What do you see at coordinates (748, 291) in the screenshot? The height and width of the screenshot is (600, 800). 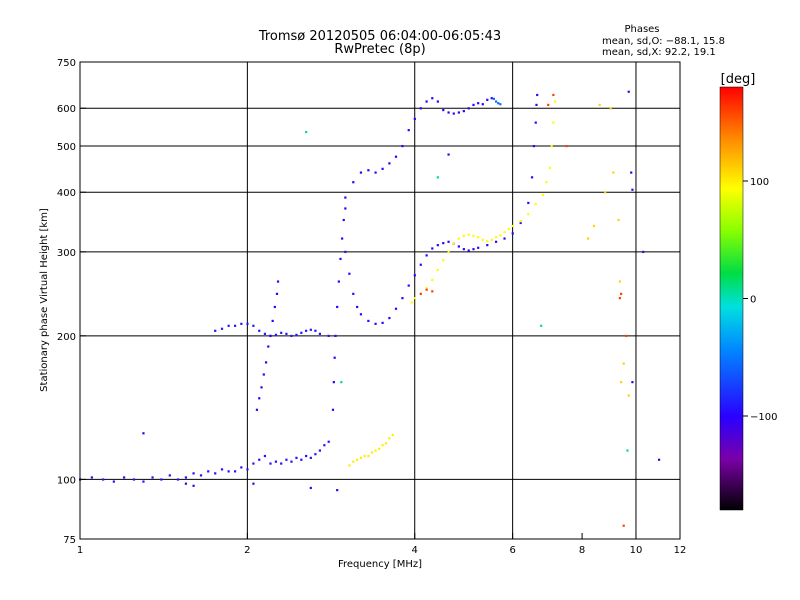 I see `colorbar: [deg] 100 0 −100` at bounding box center [748, 291].